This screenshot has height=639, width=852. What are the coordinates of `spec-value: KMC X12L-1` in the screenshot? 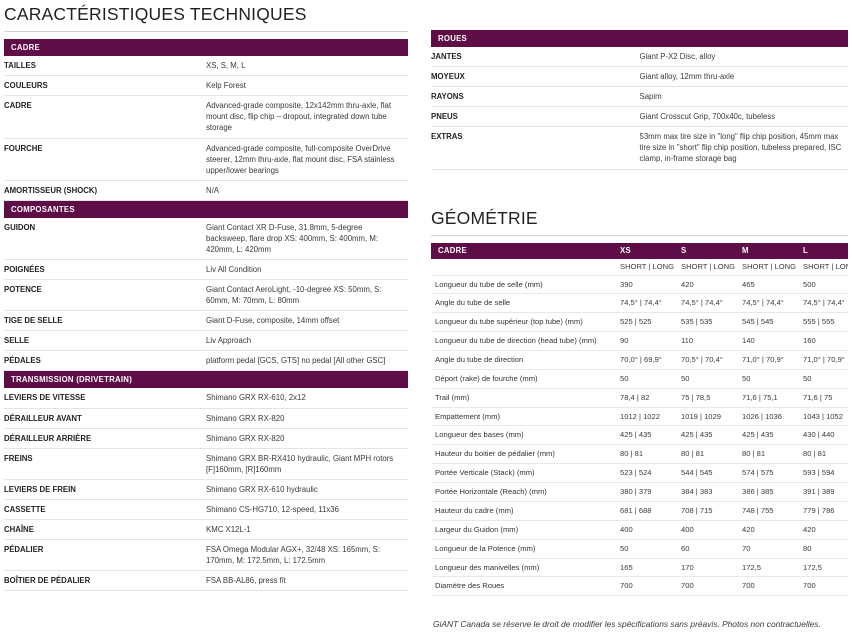 It's located at (307, 529).